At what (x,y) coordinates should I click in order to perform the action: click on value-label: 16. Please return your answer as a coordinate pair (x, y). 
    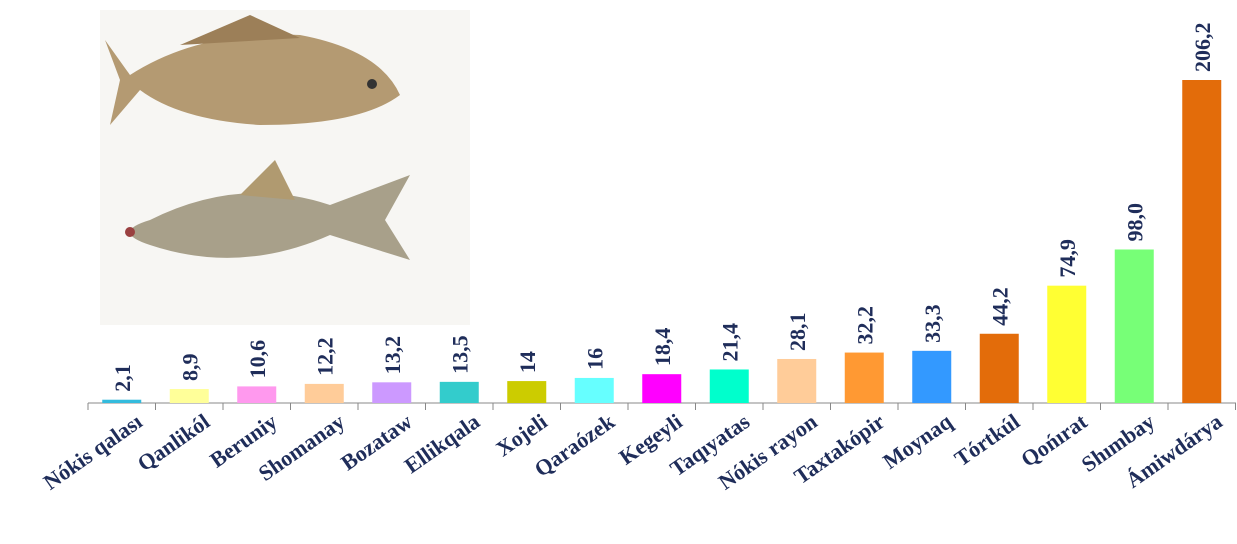
    Looking at the image, I should click on (594, 359).